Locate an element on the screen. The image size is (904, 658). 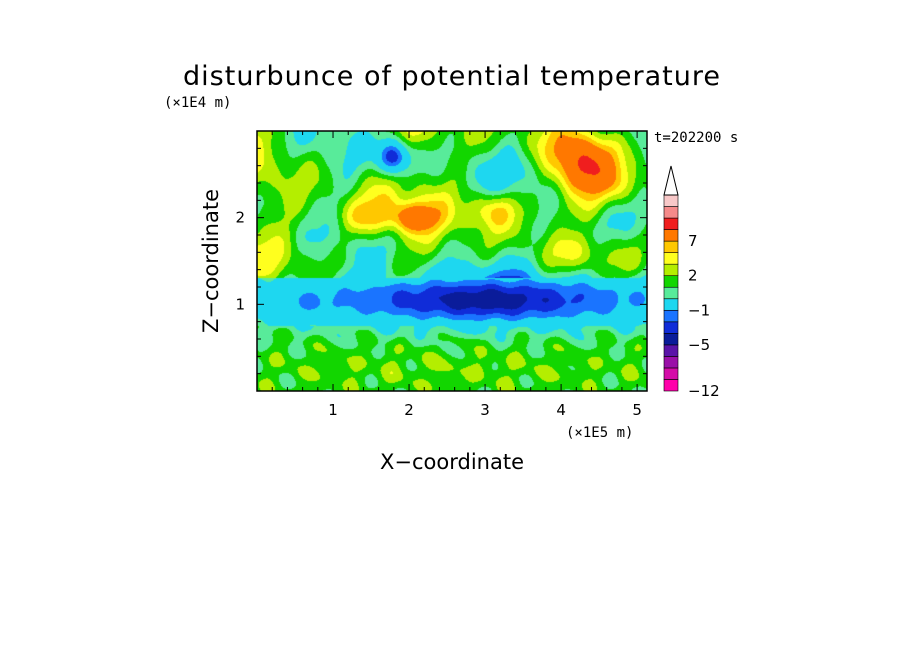
x-tick-label: 2 is located at coordinates (409, 410).